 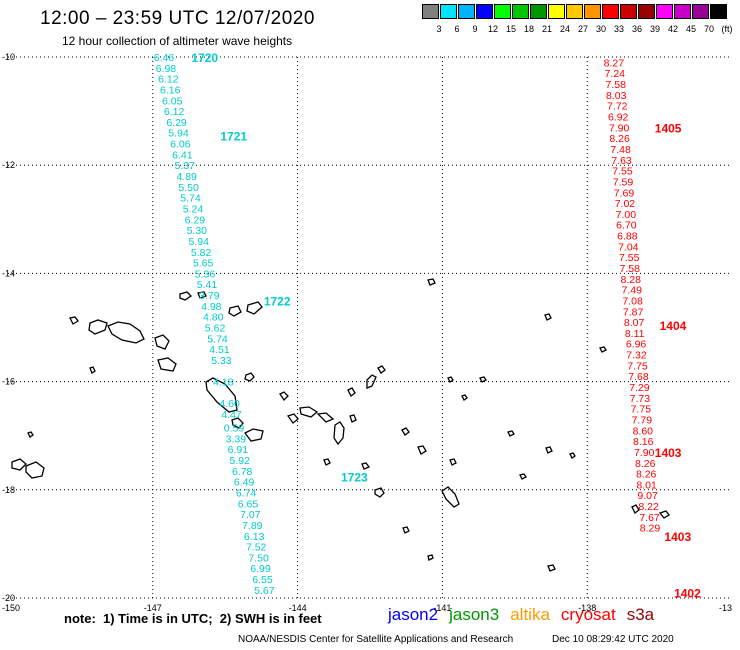 I want to click on wave-height-label: 7.89, so click(x=252, y=526).